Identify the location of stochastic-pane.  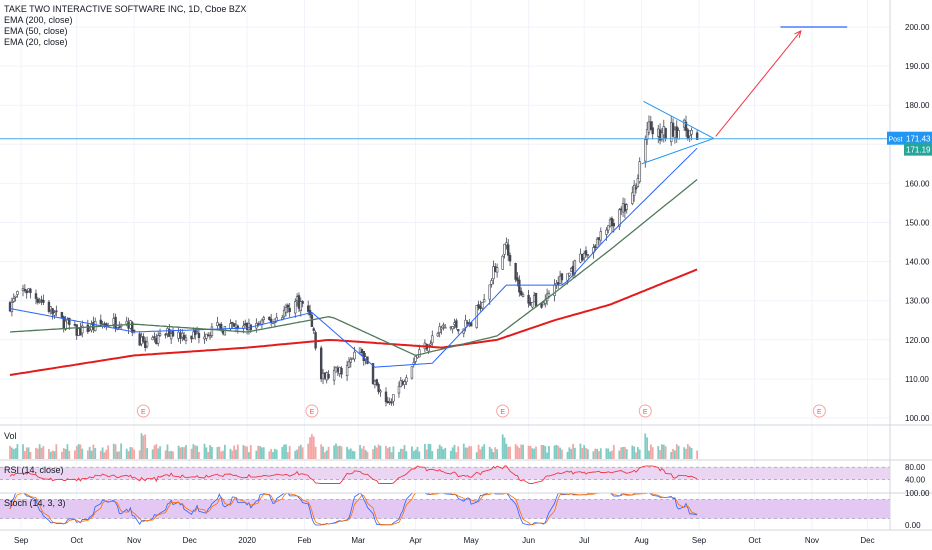
(445, 509).